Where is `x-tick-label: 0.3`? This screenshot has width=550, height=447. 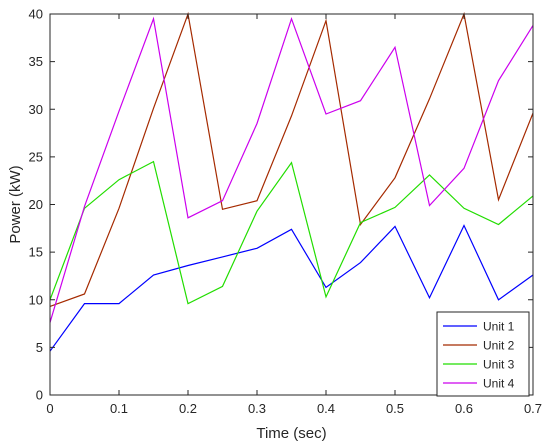 x-tick-label: 0.3 is located at coordinates (257, 408).